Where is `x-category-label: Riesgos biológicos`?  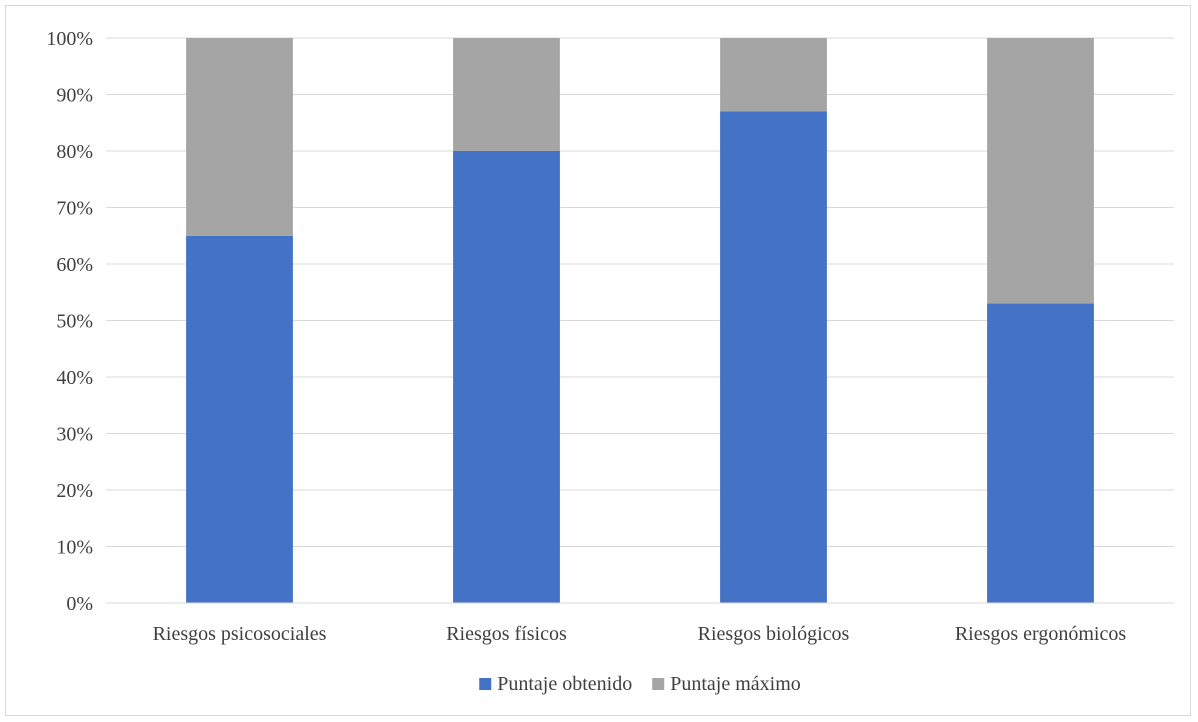
x-category-label: Riesgos biológicos is located at coordinates (774, 634).